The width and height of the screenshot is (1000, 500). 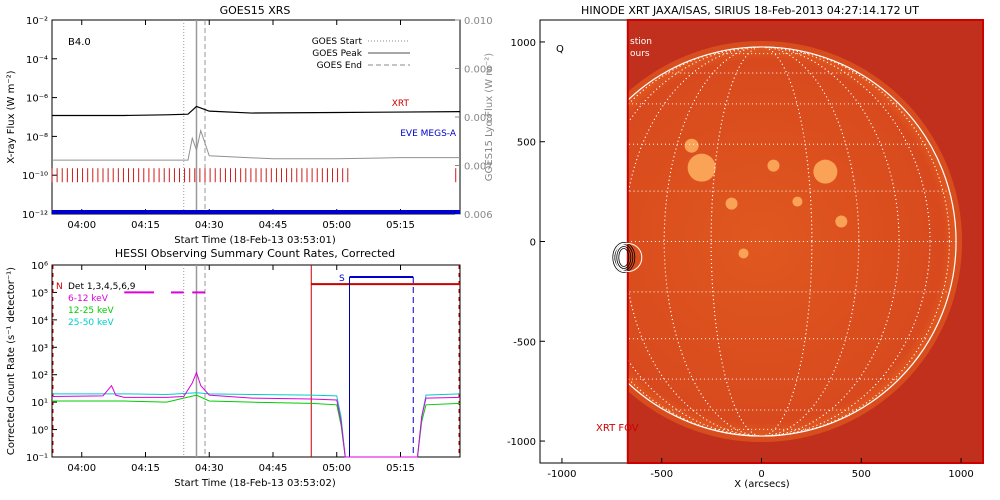 What do you see at coordinates (255, 240) in the screenshot?
I see `goes-xlabel: Start Time (18-Feb-13 03:53:01)` at bounding box center [255, 240].